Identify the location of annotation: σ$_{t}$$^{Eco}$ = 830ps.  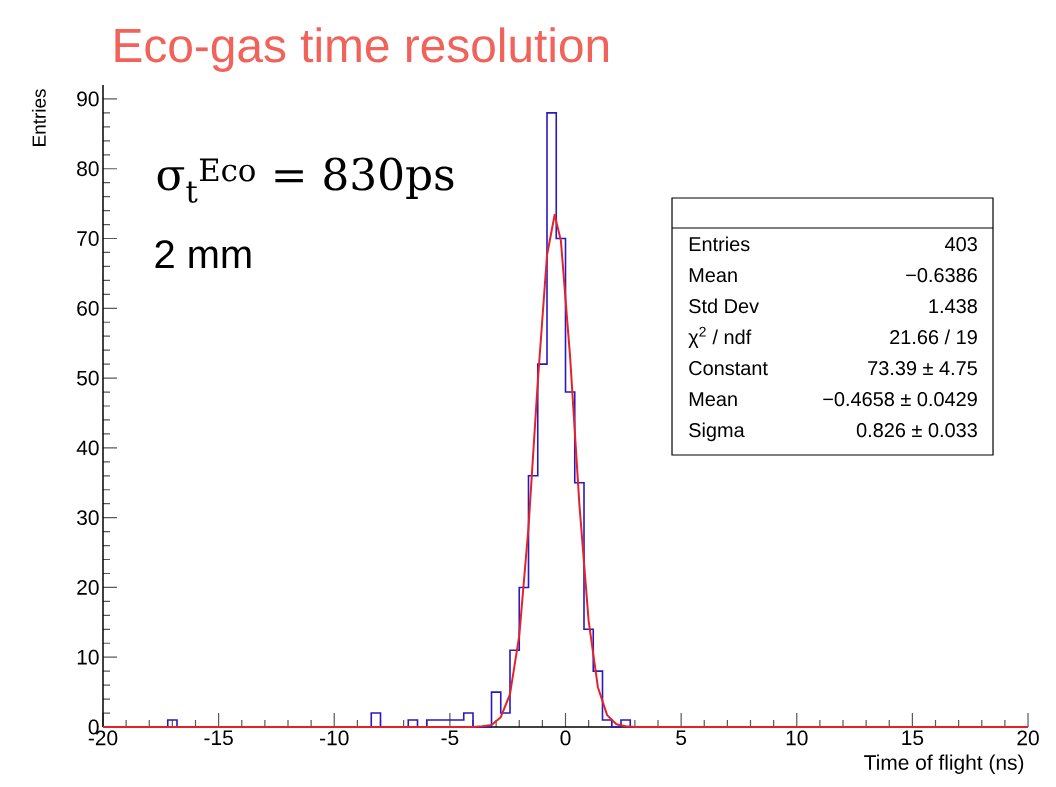
(305, 180).